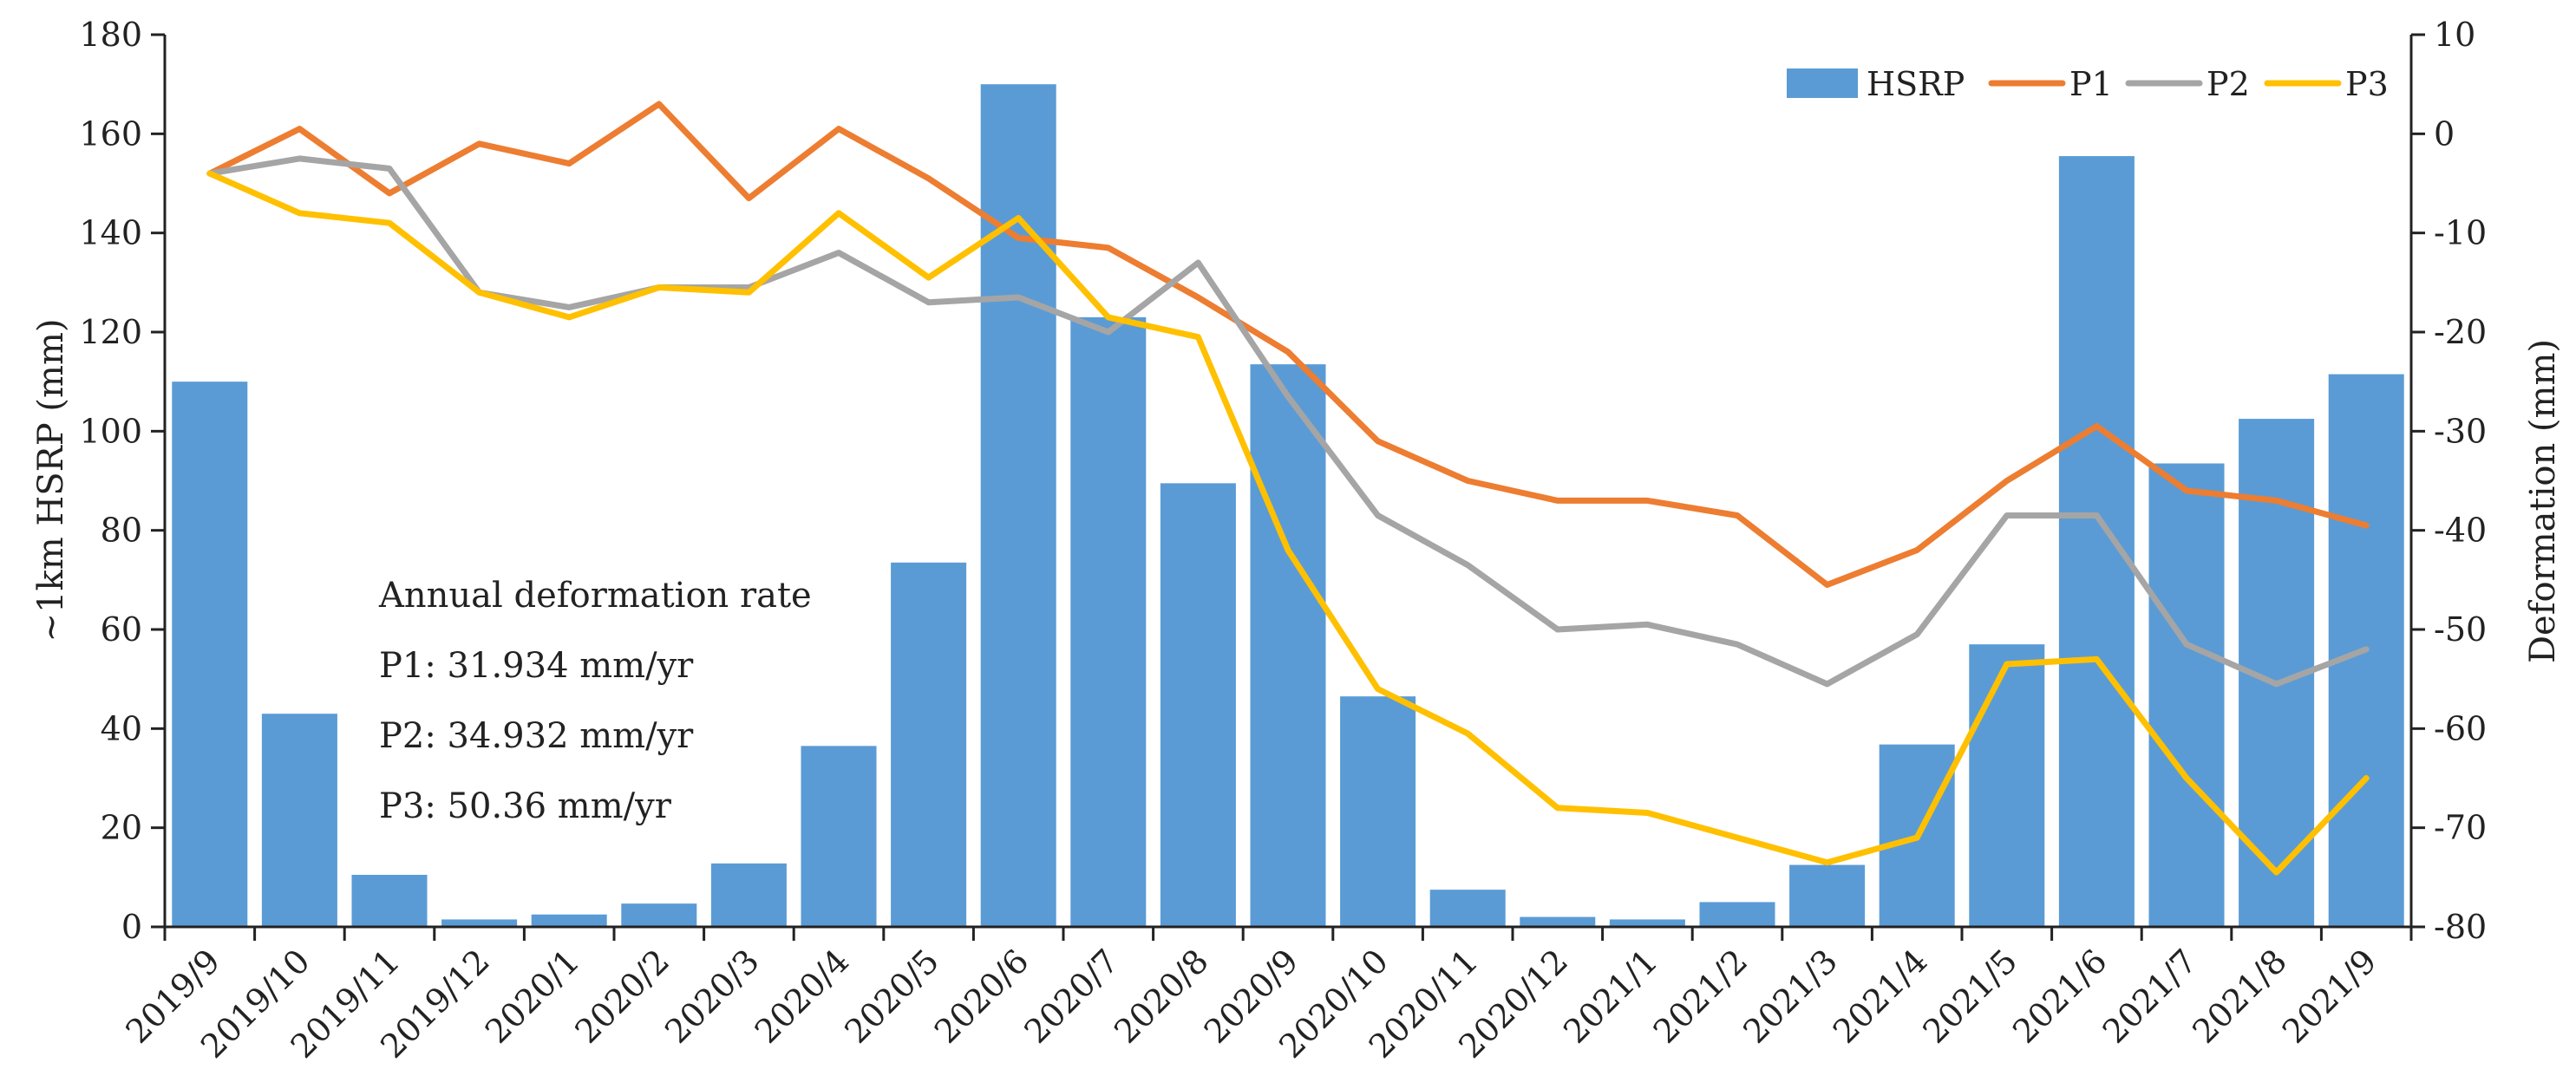  I want to click on y-left-tick-label: 60, so click(121, 629).